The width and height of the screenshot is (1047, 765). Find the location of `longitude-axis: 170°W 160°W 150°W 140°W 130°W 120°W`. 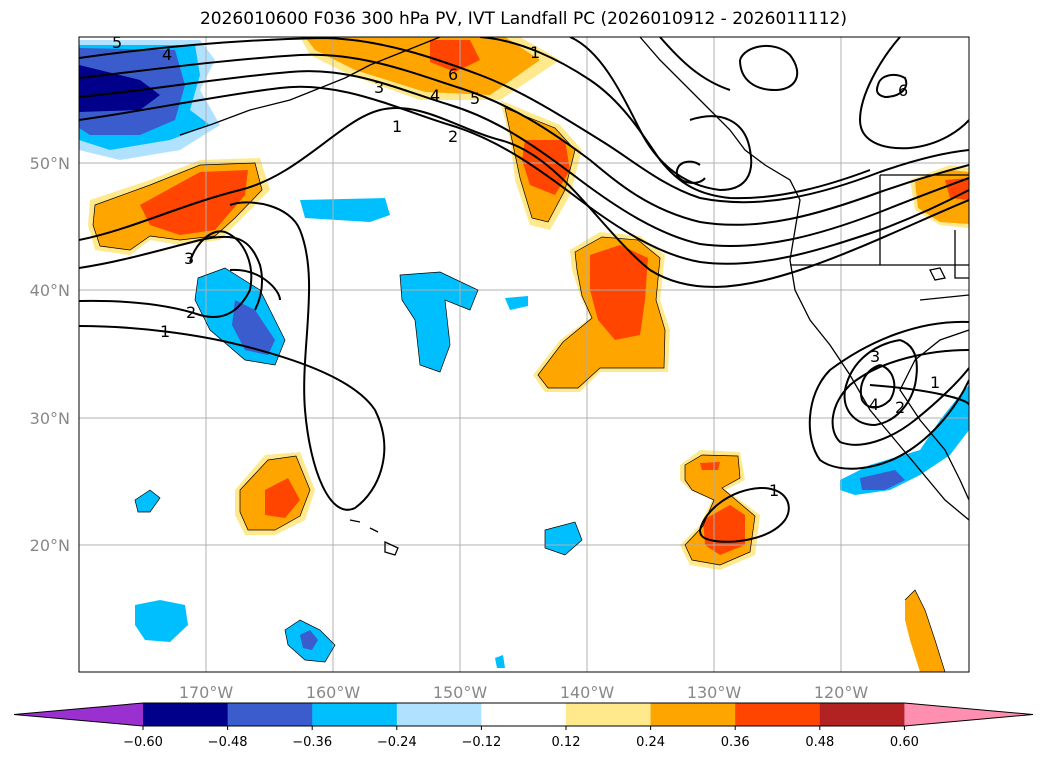

longitude-axis: 170°W 160°W 150°W 140°W 130°W 120°W is located at coordinates (524, 692).